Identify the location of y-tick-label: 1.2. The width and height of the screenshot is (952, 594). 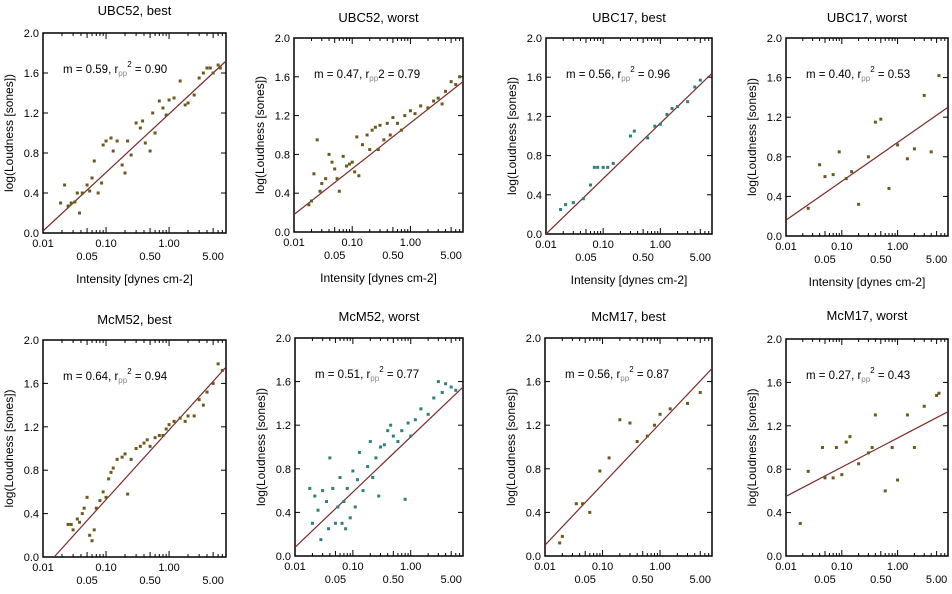
(774, 118).